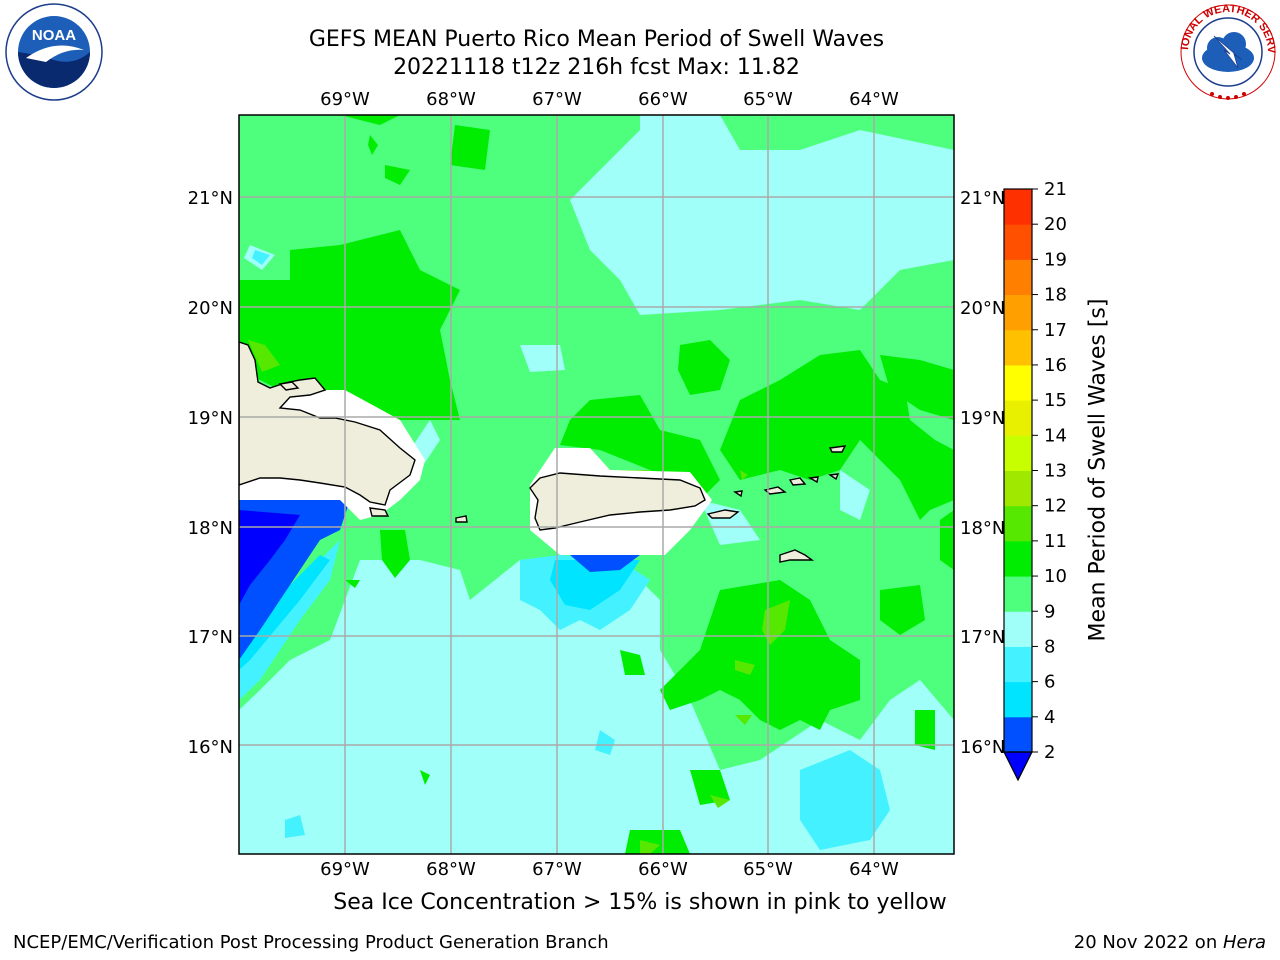  I want to click on lon-tick-top: 64°W, so click(874, 99).